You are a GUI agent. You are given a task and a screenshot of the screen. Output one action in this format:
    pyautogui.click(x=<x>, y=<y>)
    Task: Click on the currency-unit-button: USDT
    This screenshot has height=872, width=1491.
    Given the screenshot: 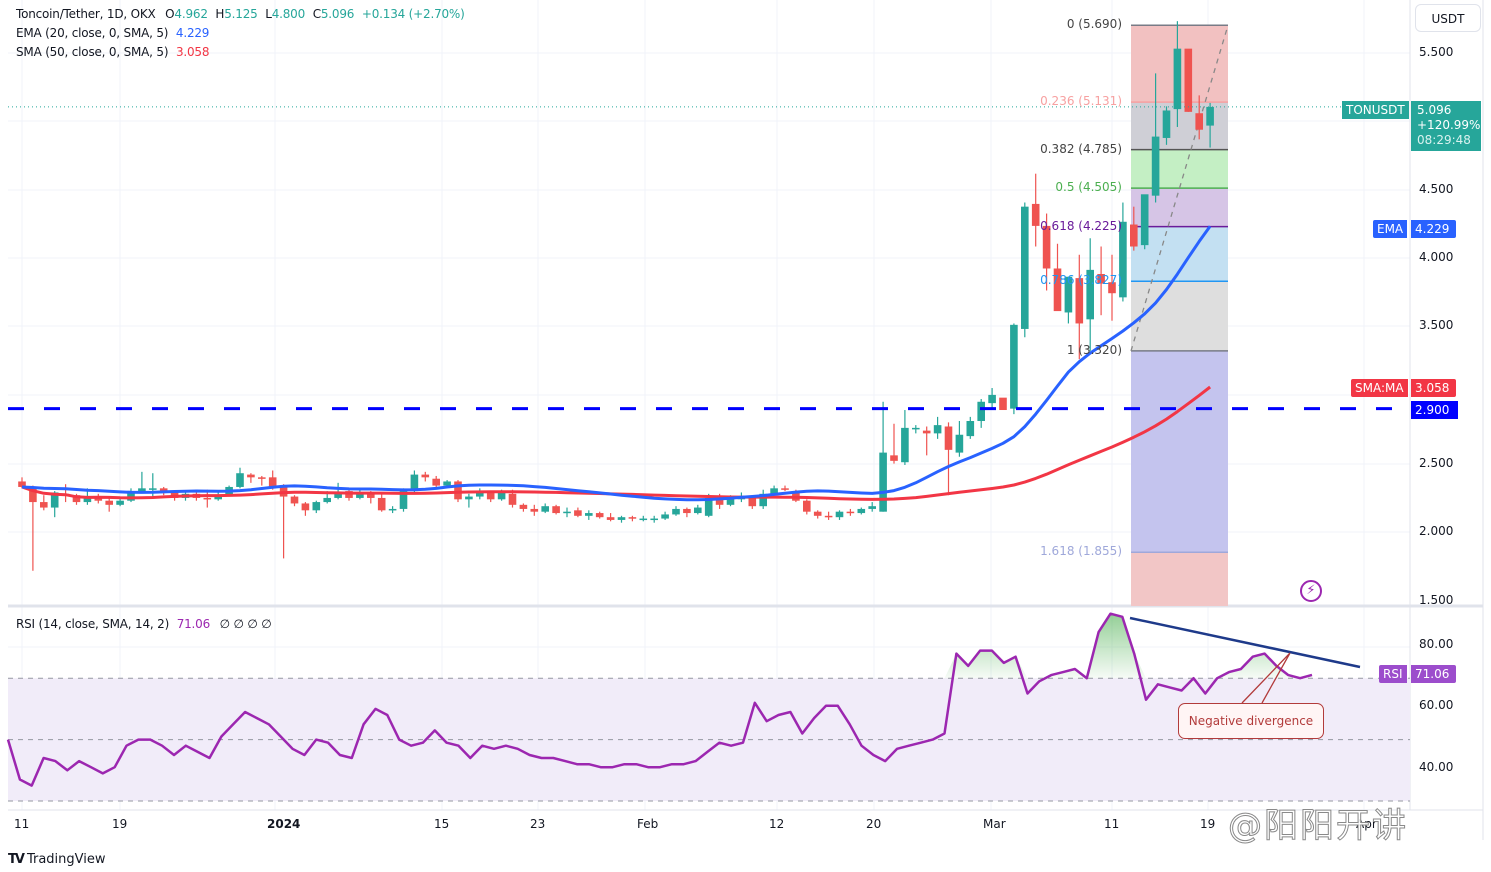 What is the action you would take?
    pyautogui.click(x=1448, y=18)
    